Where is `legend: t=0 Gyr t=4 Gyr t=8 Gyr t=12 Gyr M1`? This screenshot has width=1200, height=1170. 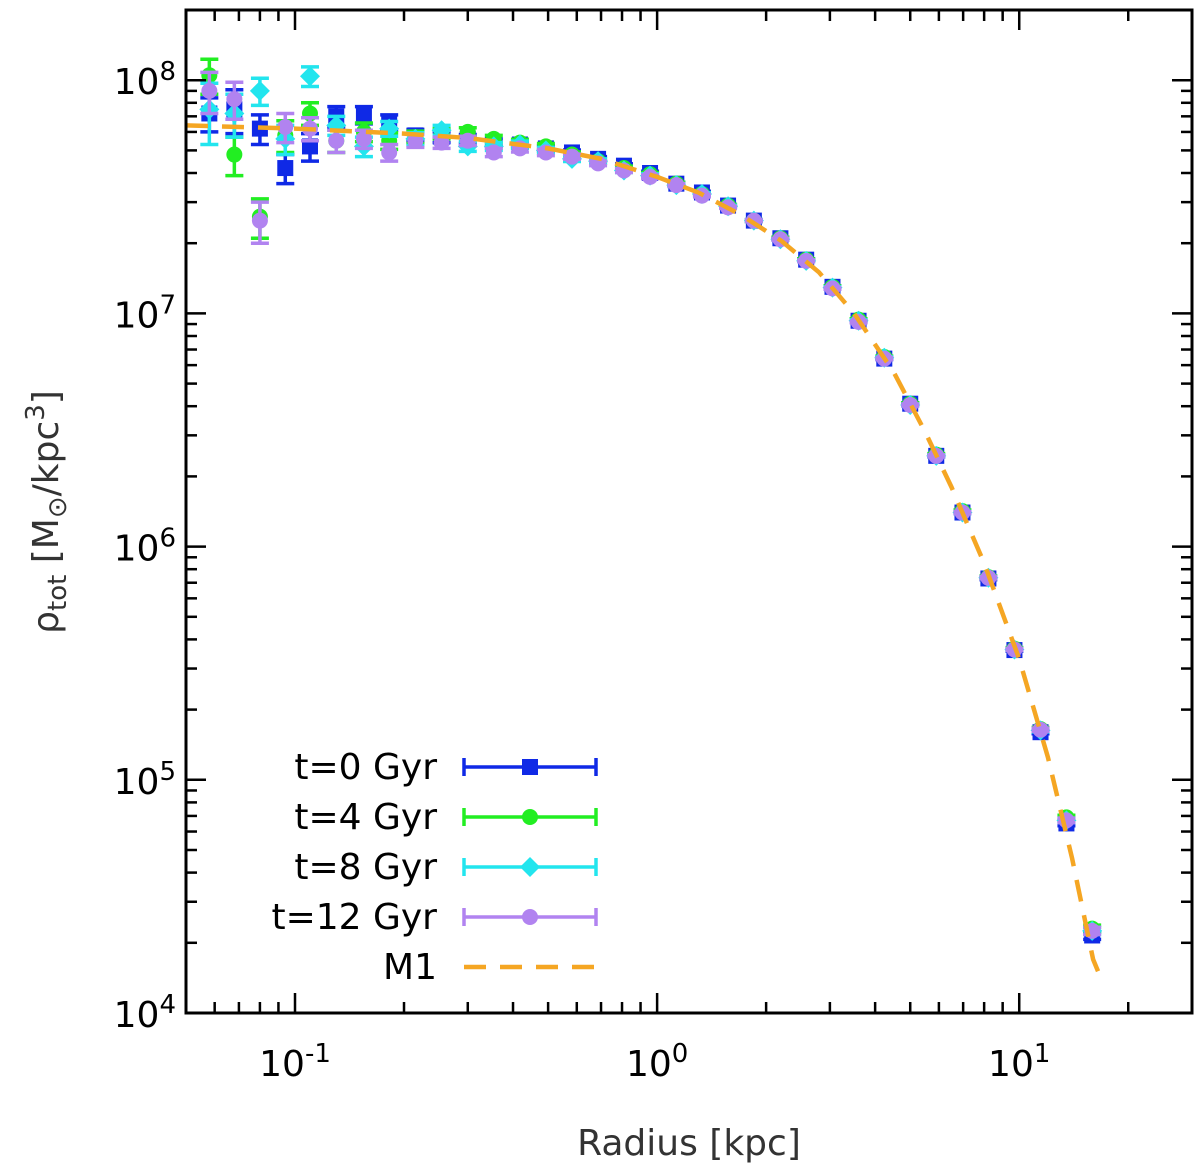
legend: t=0 Gyr t=4 Gyr t=8 Gyr t=12 Gyr M1 is located at coordinates (434, 867).